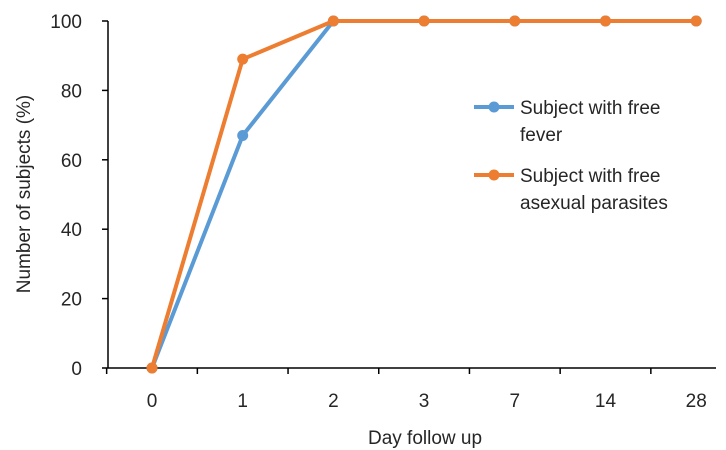 This screenshot has width=726, height=450. Describe the element at coordinates (71, 91) in the screenshot. I see `y-tick-label: 80` at that location.